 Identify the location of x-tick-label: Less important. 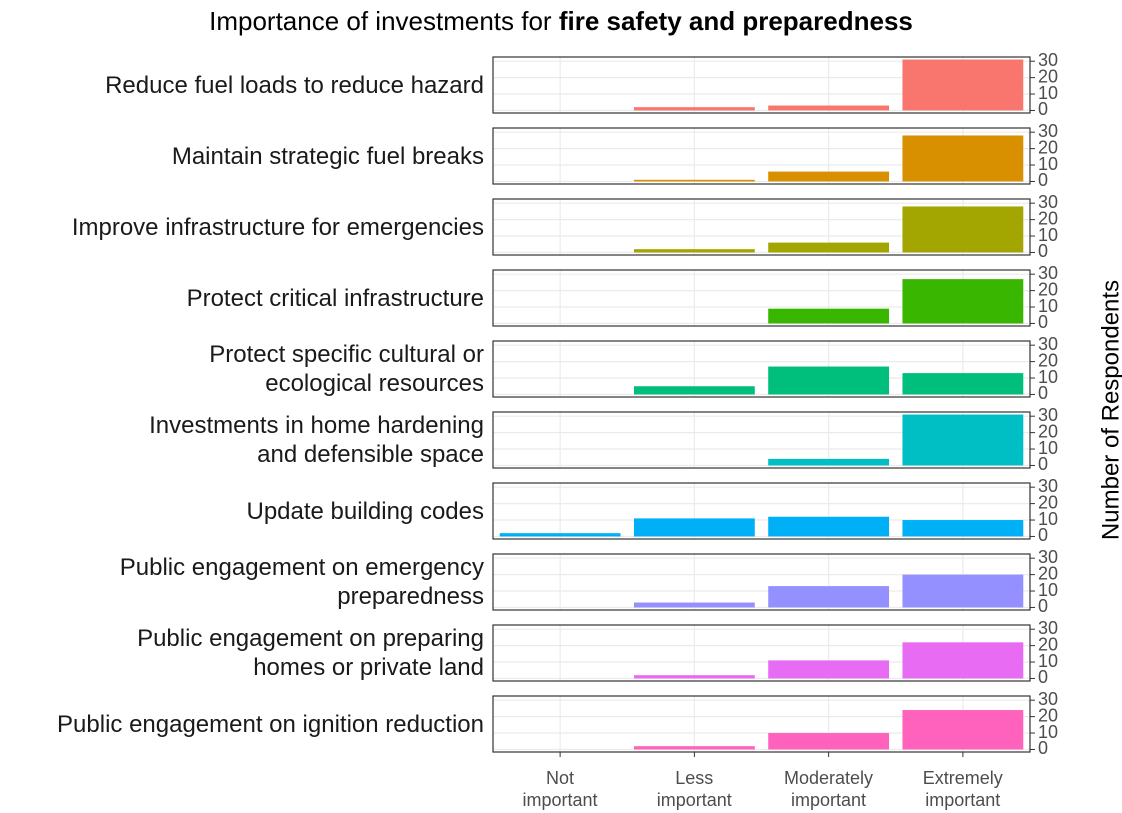
(694, 789).